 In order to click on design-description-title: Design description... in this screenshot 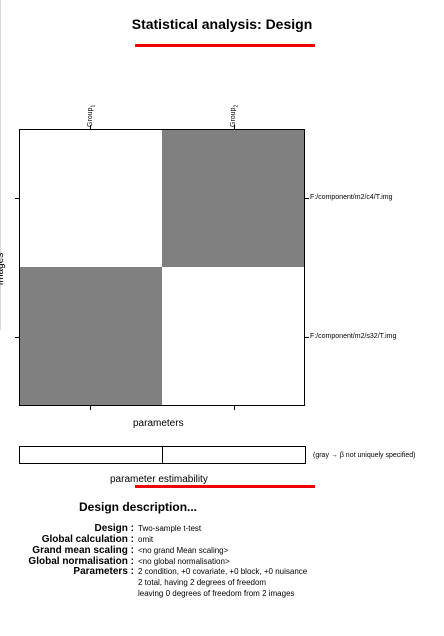, I will do `click(138, 507)`.